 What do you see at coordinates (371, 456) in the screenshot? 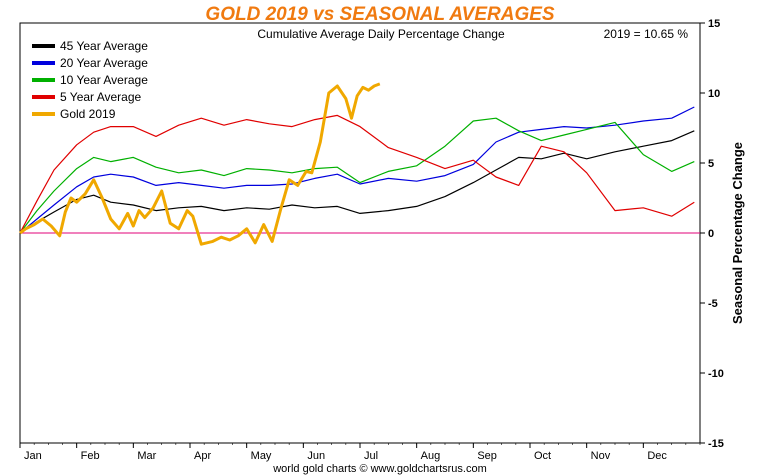
I see `x-tick-label-jul: Jul` at bounding box center [371, 456].